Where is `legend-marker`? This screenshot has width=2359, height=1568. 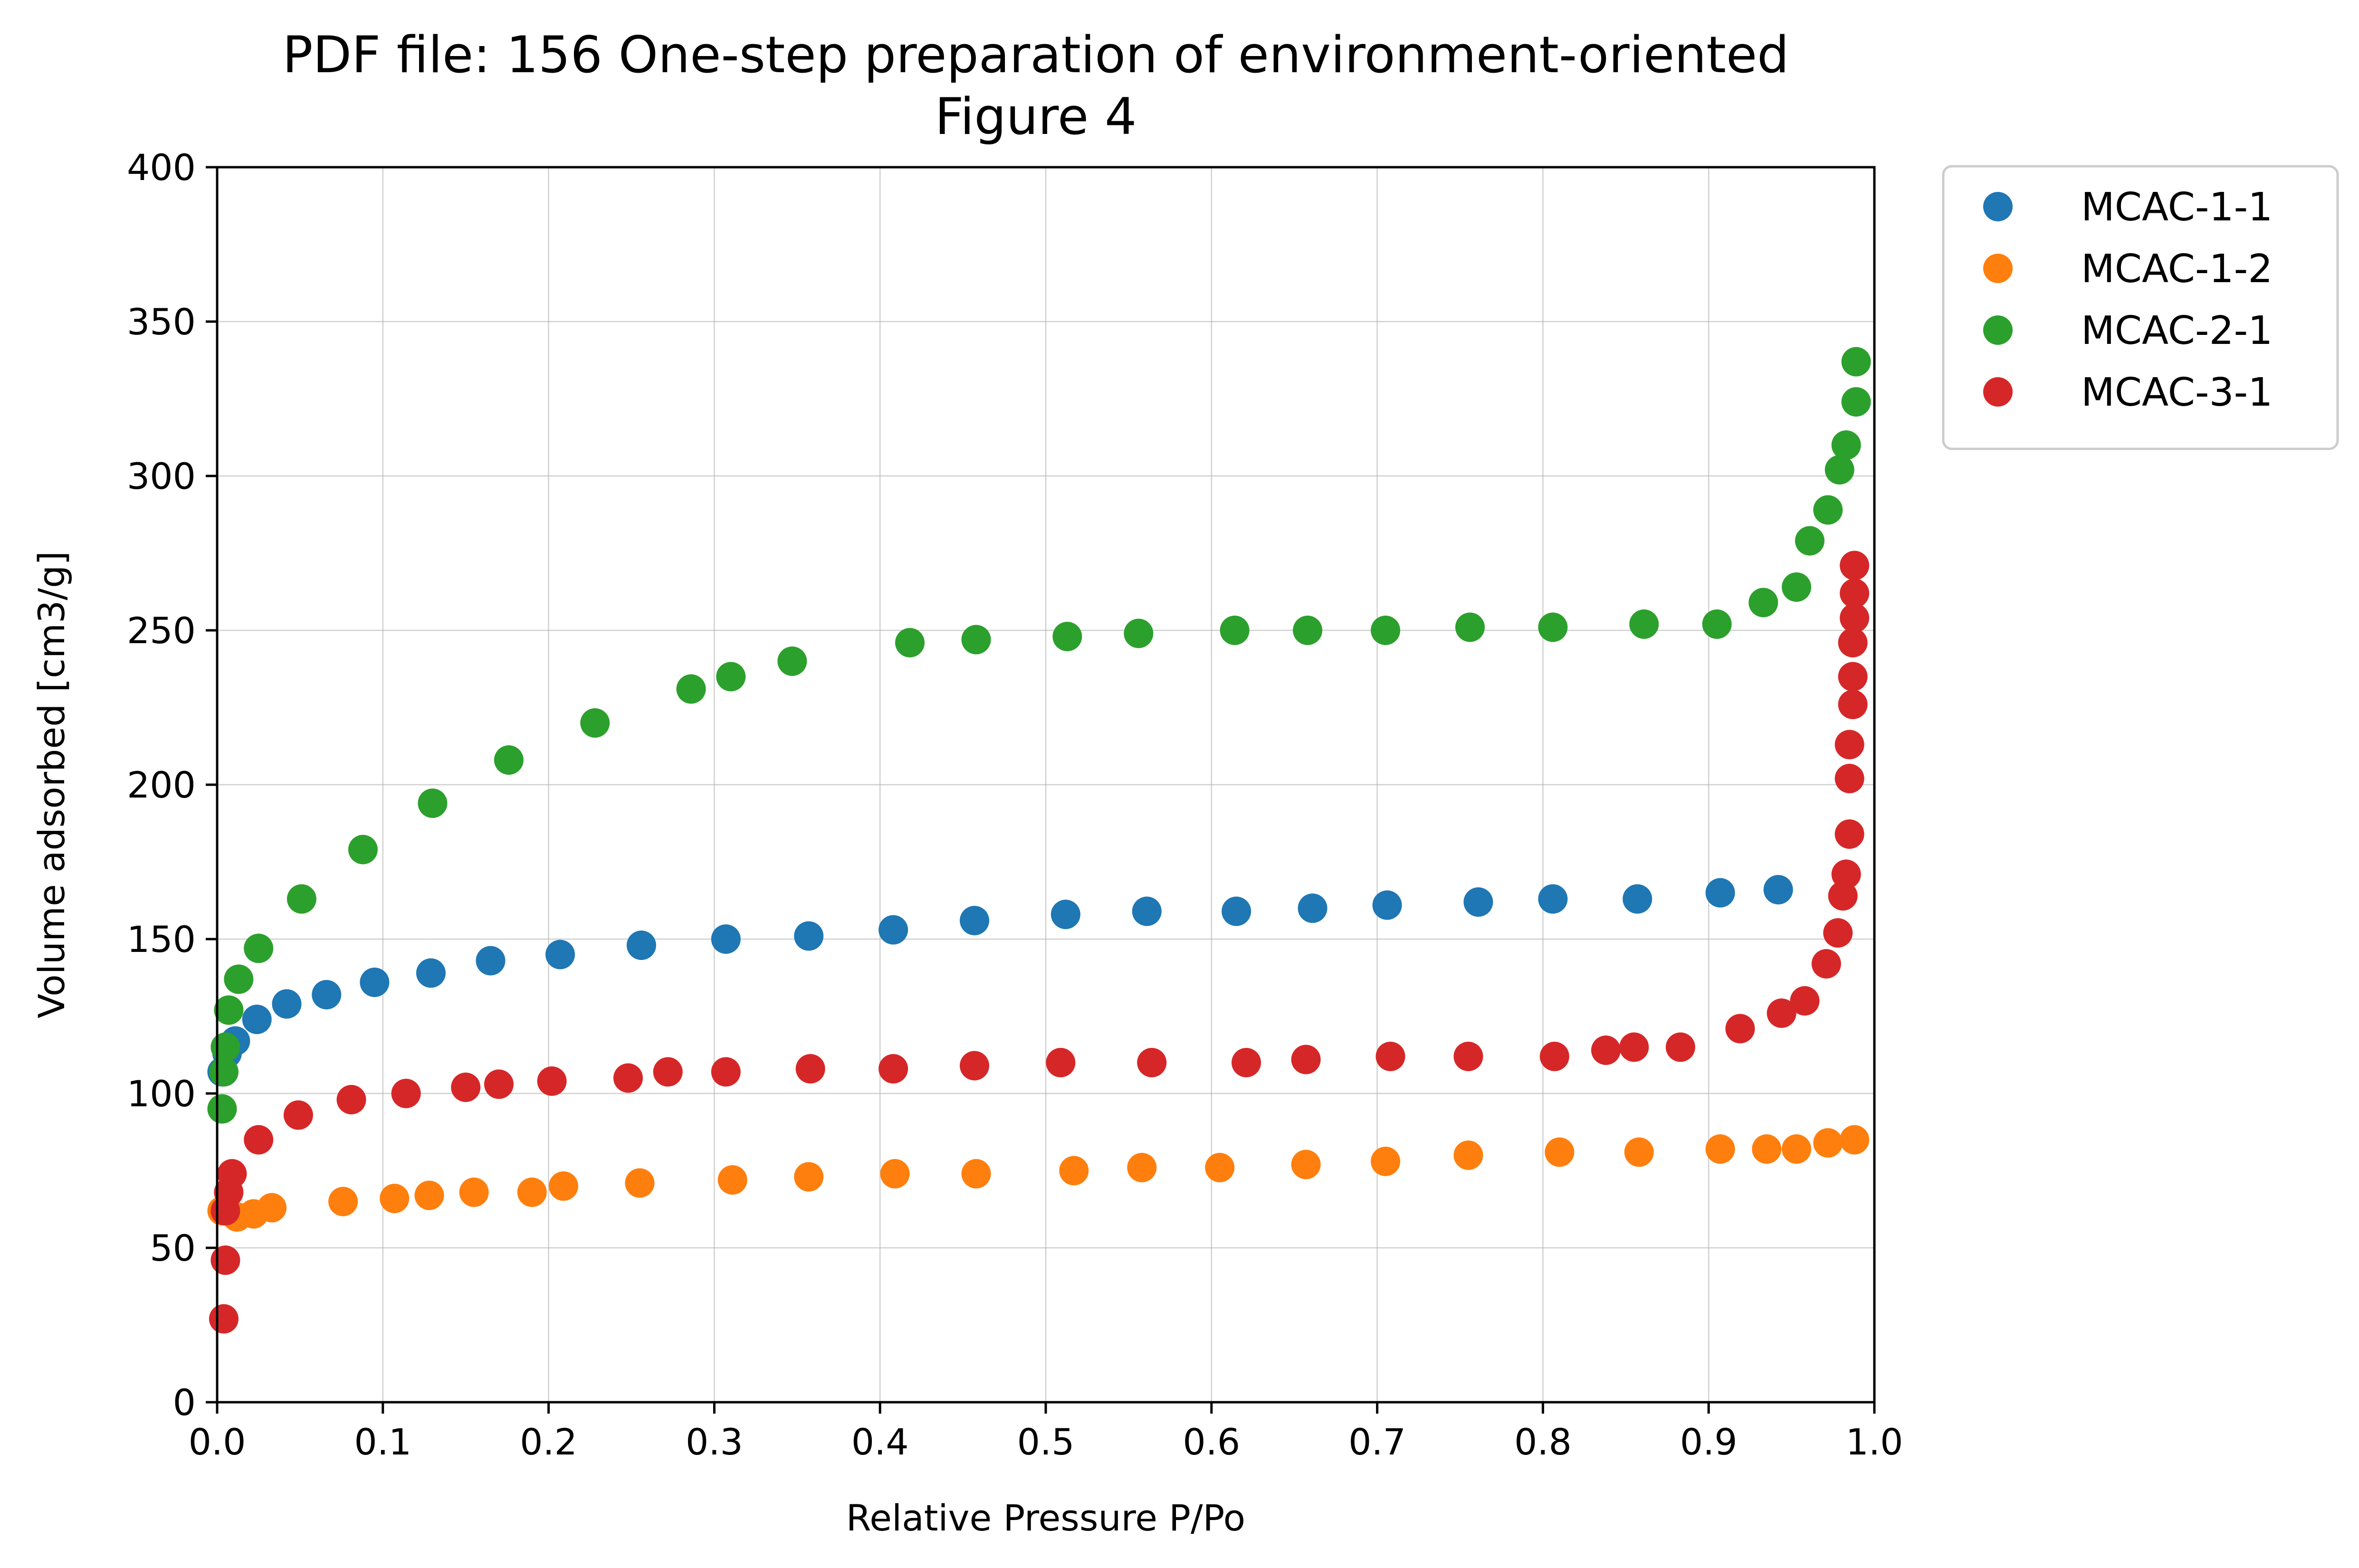
legend-marker is located at coordinates (1998, 392).